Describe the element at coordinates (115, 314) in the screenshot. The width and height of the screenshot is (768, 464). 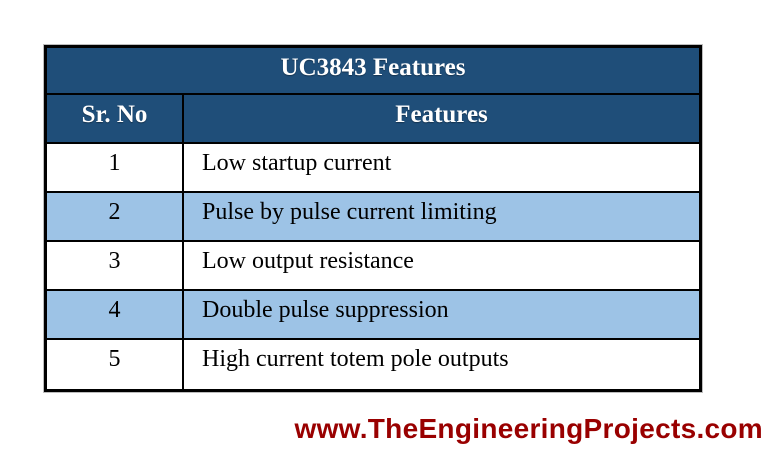
I see `cell-sr-no: 4` at that location.